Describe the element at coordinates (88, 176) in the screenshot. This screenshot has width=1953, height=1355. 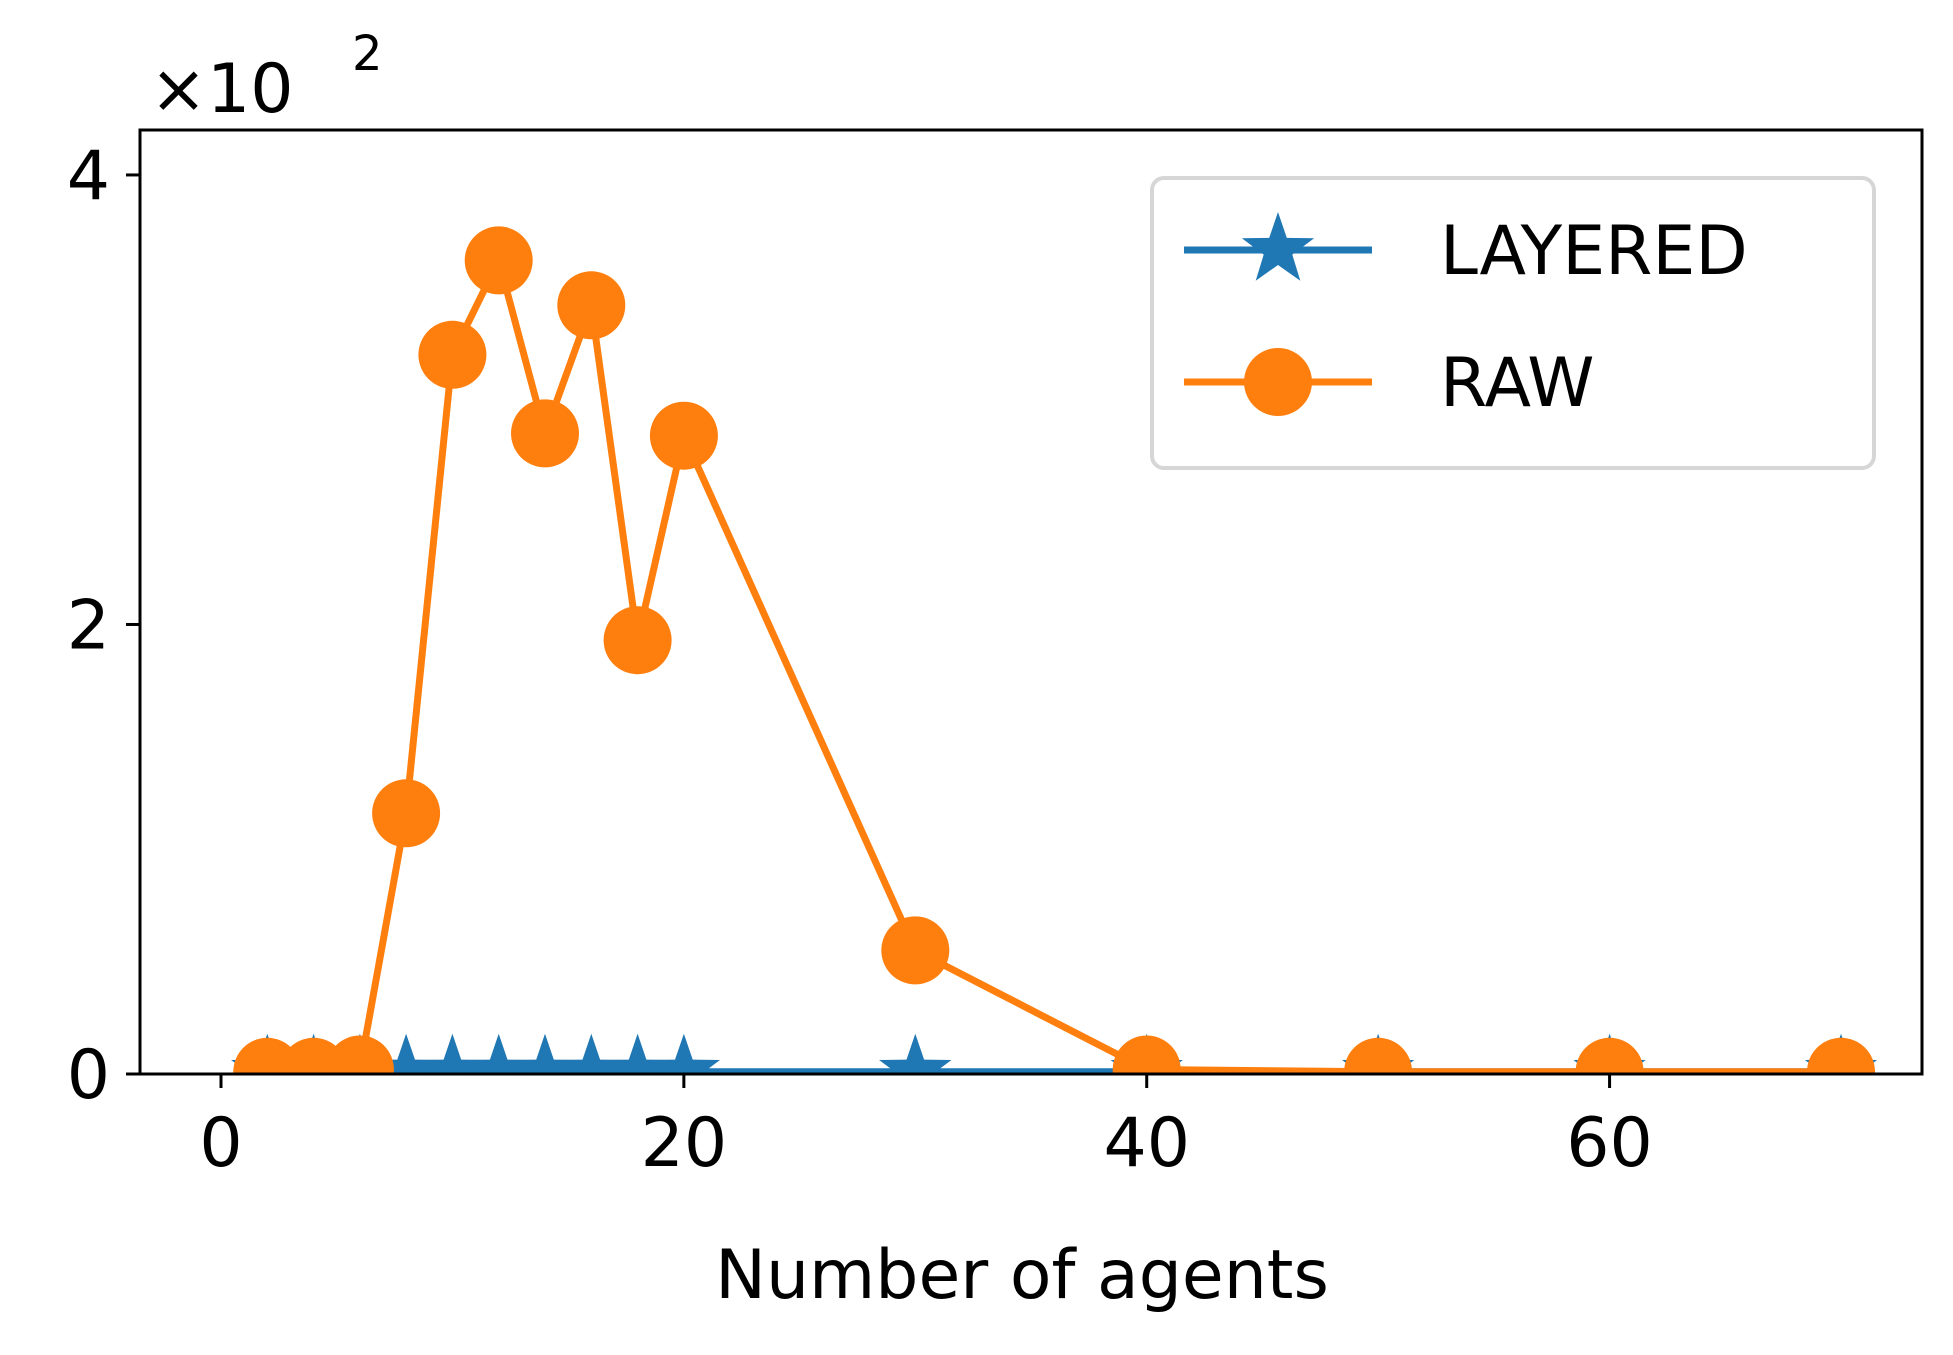
I see `y-tick-label-4: 4` at that location.